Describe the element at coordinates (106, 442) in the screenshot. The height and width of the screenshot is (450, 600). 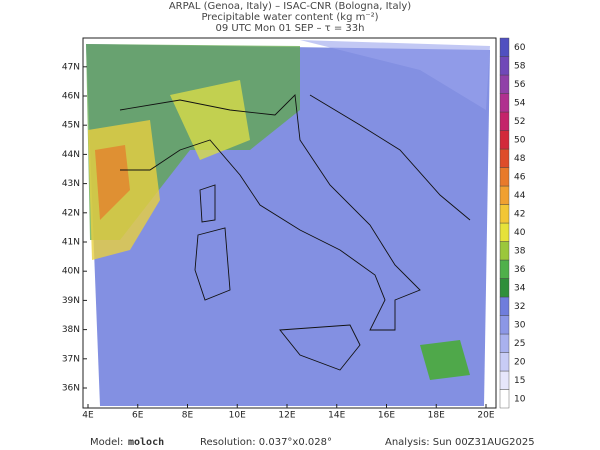
I see `footer-text: Model:` at that location.